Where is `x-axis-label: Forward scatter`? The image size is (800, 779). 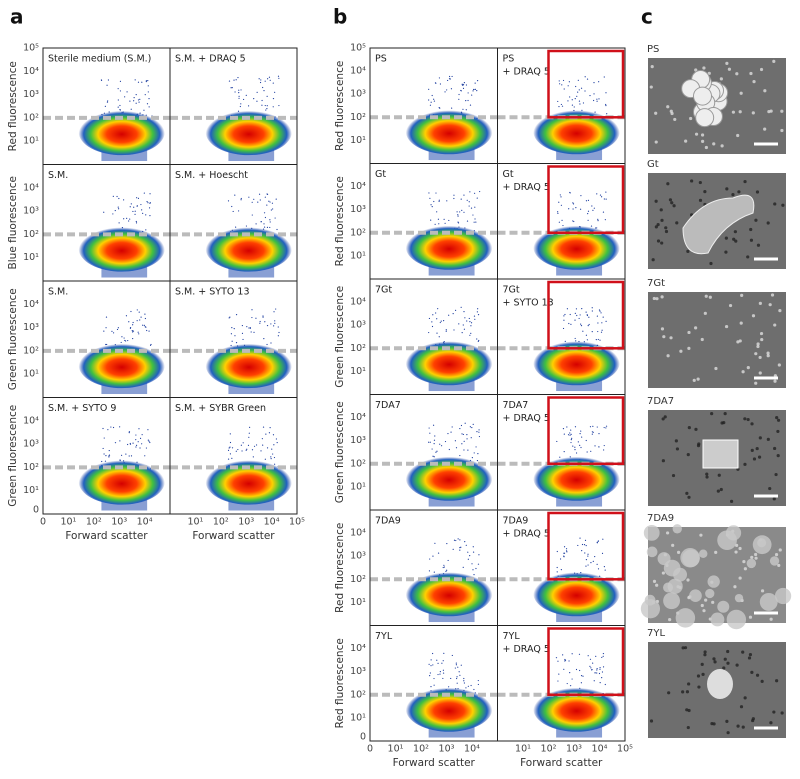
x-axis-label: Forward scatter is located at coordinates (434, 763).